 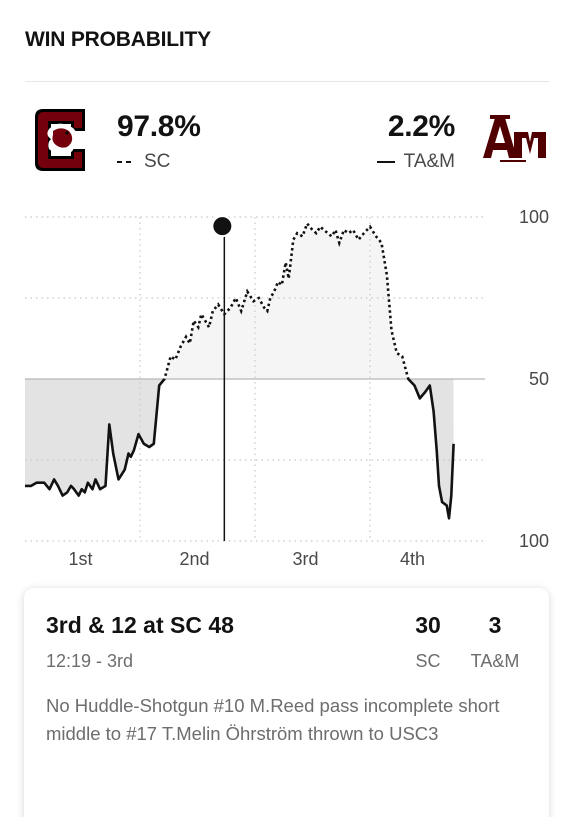 I want to click on home-team-abbr: SC, so click(x=157, y=161).